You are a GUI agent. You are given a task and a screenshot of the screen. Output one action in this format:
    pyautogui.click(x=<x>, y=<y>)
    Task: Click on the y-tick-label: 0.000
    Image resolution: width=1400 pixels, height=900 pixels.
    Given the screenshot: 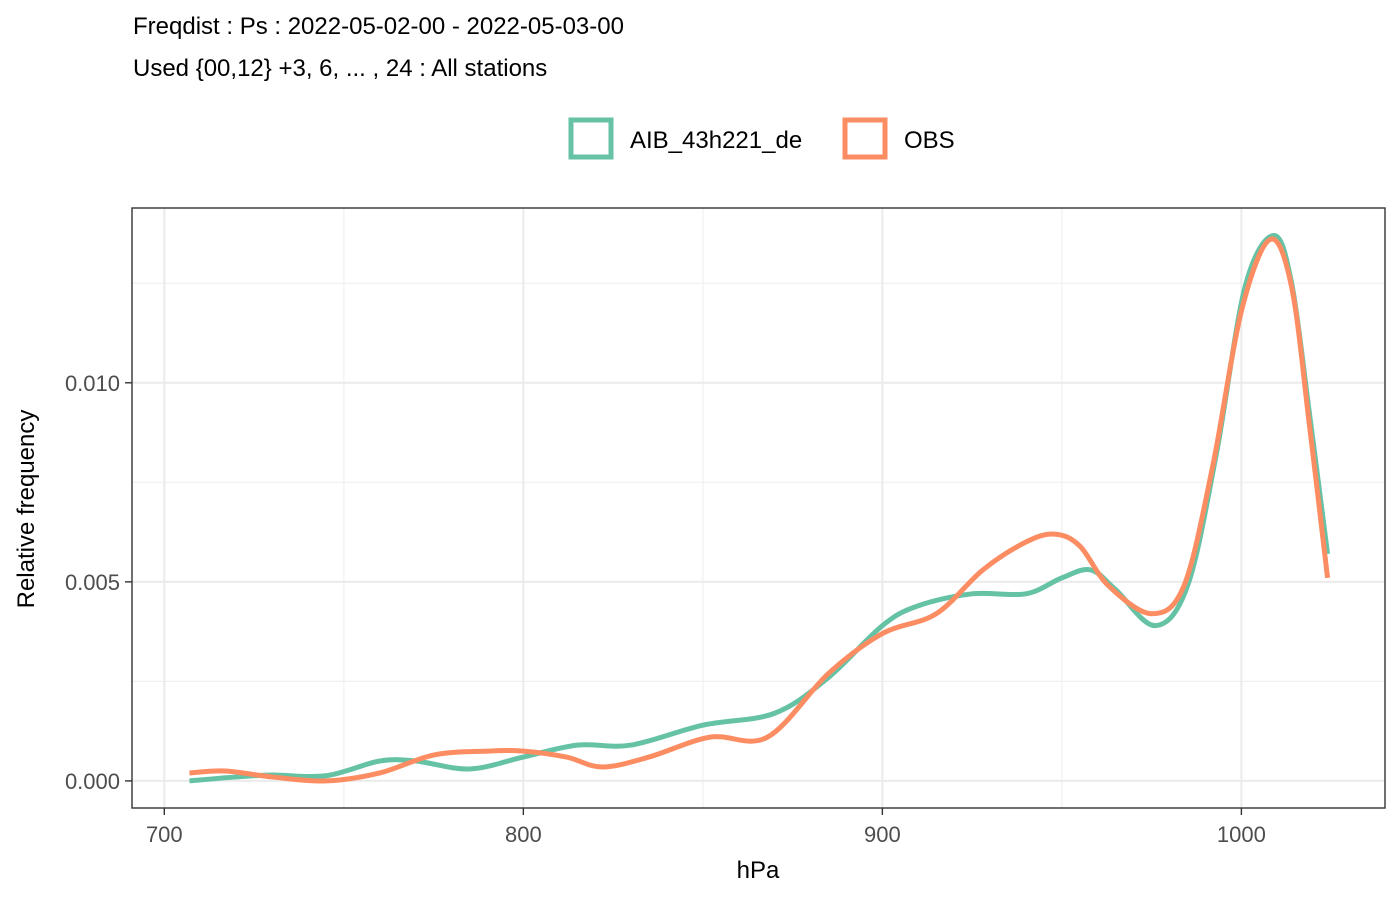 What is the action you would take?
    pyautogui.click(x=92, y=781)
    